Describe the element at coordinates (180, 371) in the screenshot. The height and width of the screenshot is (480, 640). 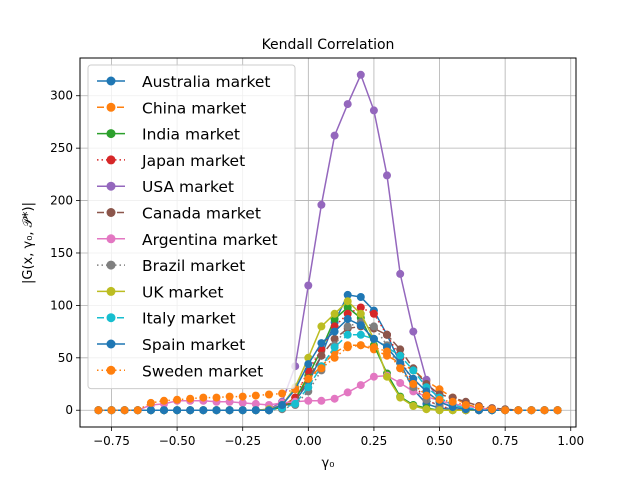
I see `legend-entry: Sweden market` at that location.